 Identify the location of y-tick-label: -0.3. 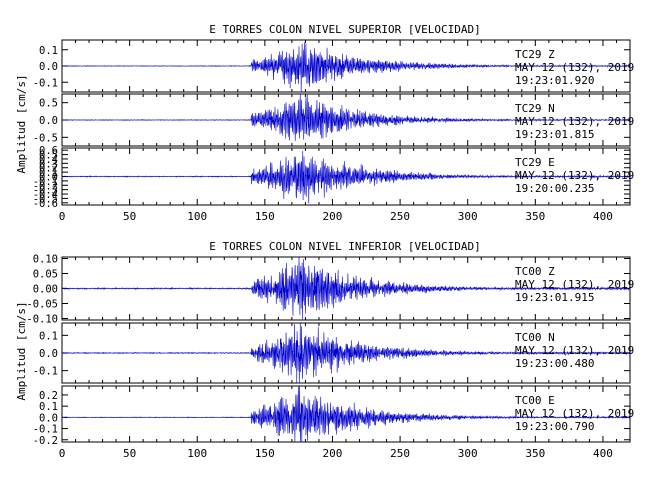
(45, 191).